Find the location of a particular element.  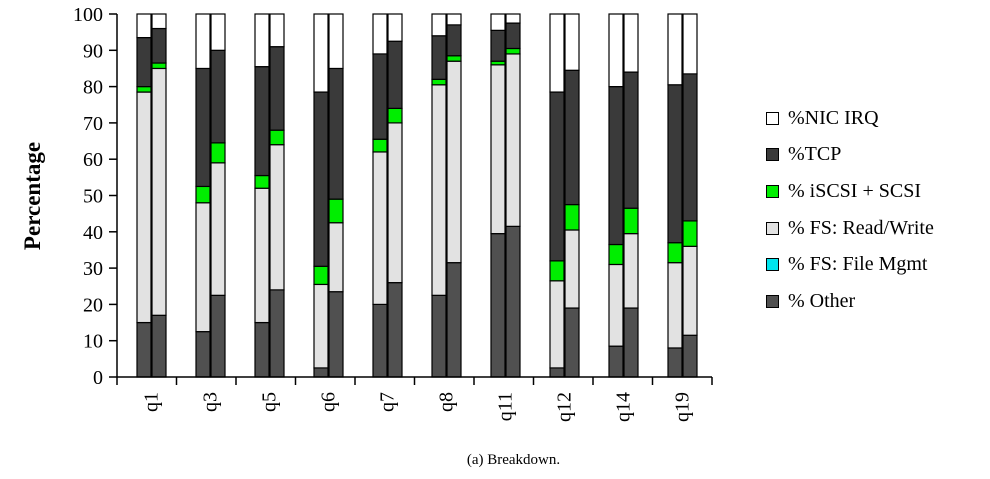

bar-group-q3 is located at coordinates (210, 195).